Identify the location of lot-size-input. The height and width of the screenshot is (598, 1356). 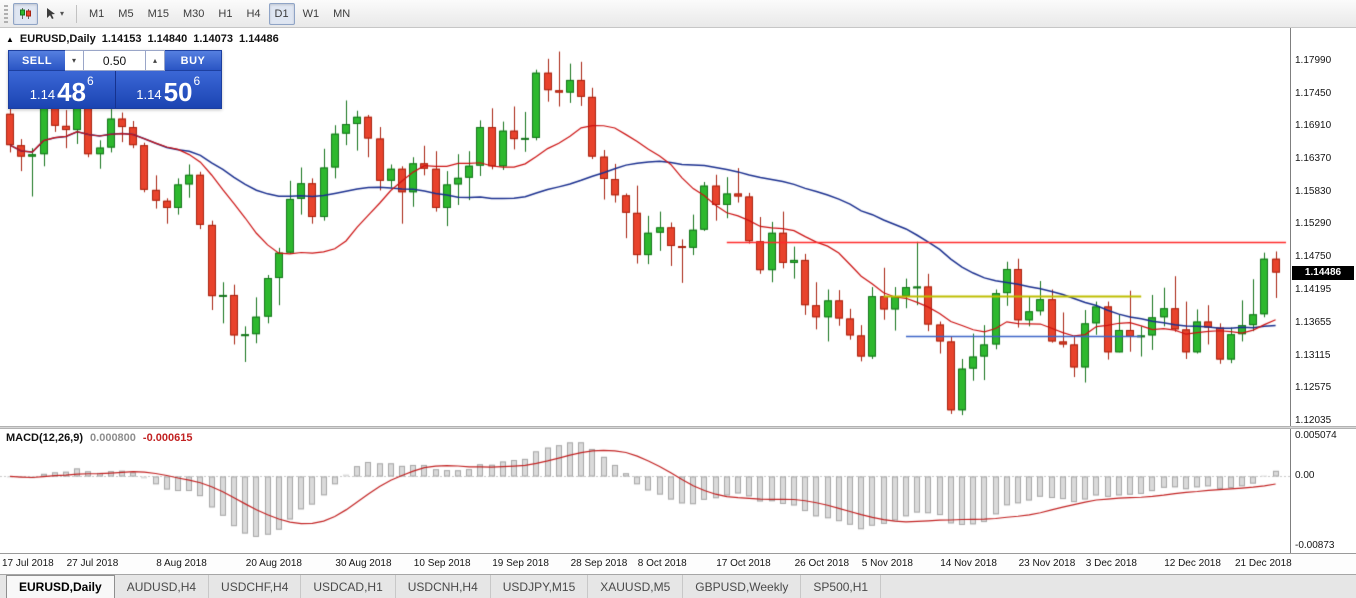
(115, 60).